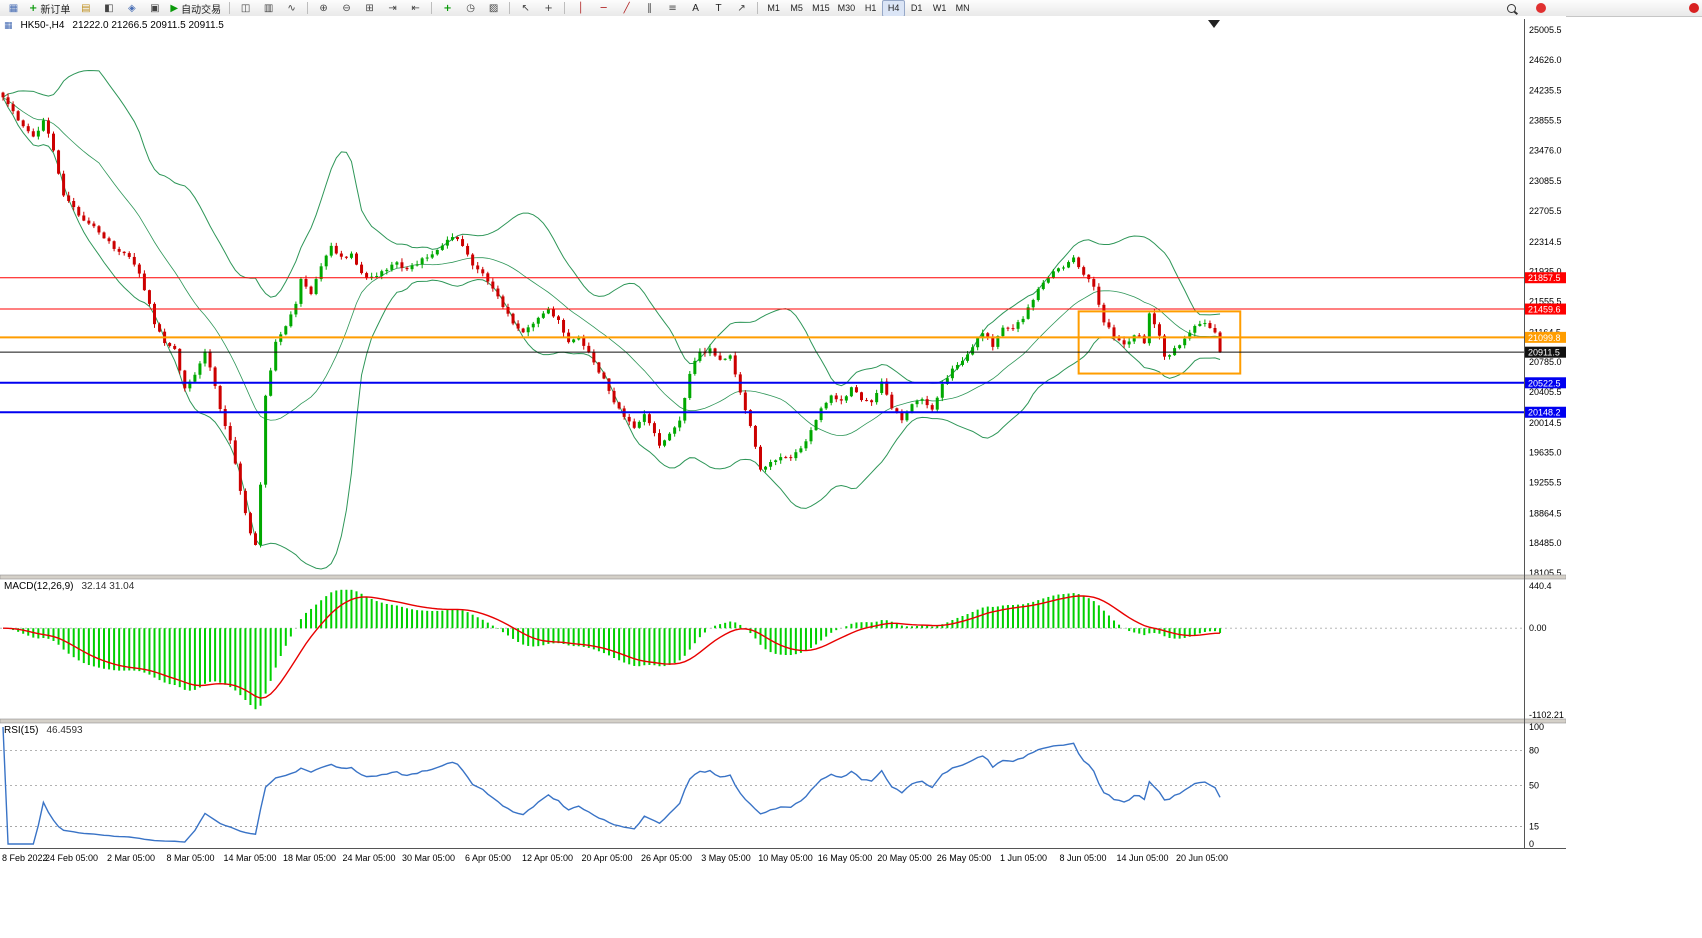  What do you see at coordinates (428, 858) in the screenshot?
I see `time-axis-label: 30 Mar 05:00` at bounding box center [428, 858].